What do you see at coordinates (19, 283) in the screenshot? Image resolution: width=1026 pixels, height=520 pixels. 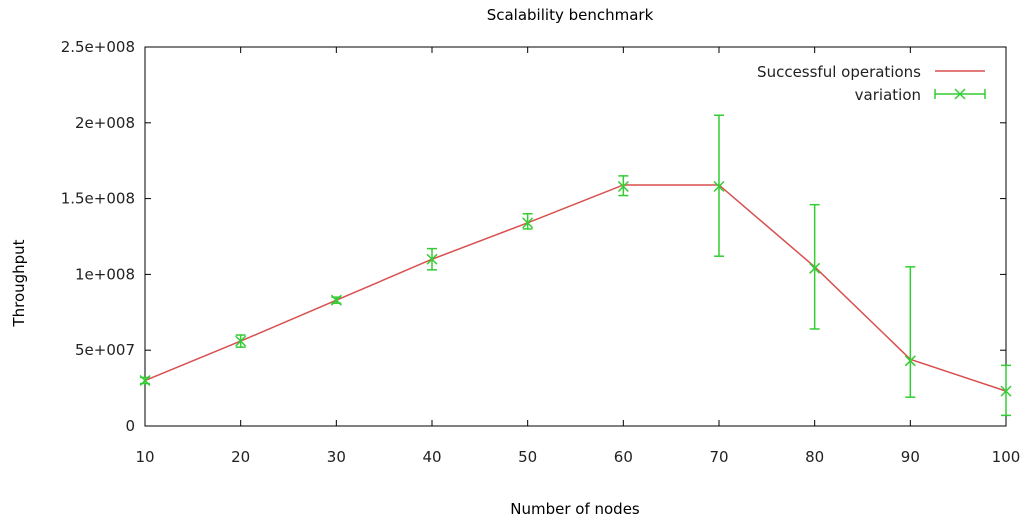 I see `y-axis-label: Throughput` at bounding box center [19, 283].